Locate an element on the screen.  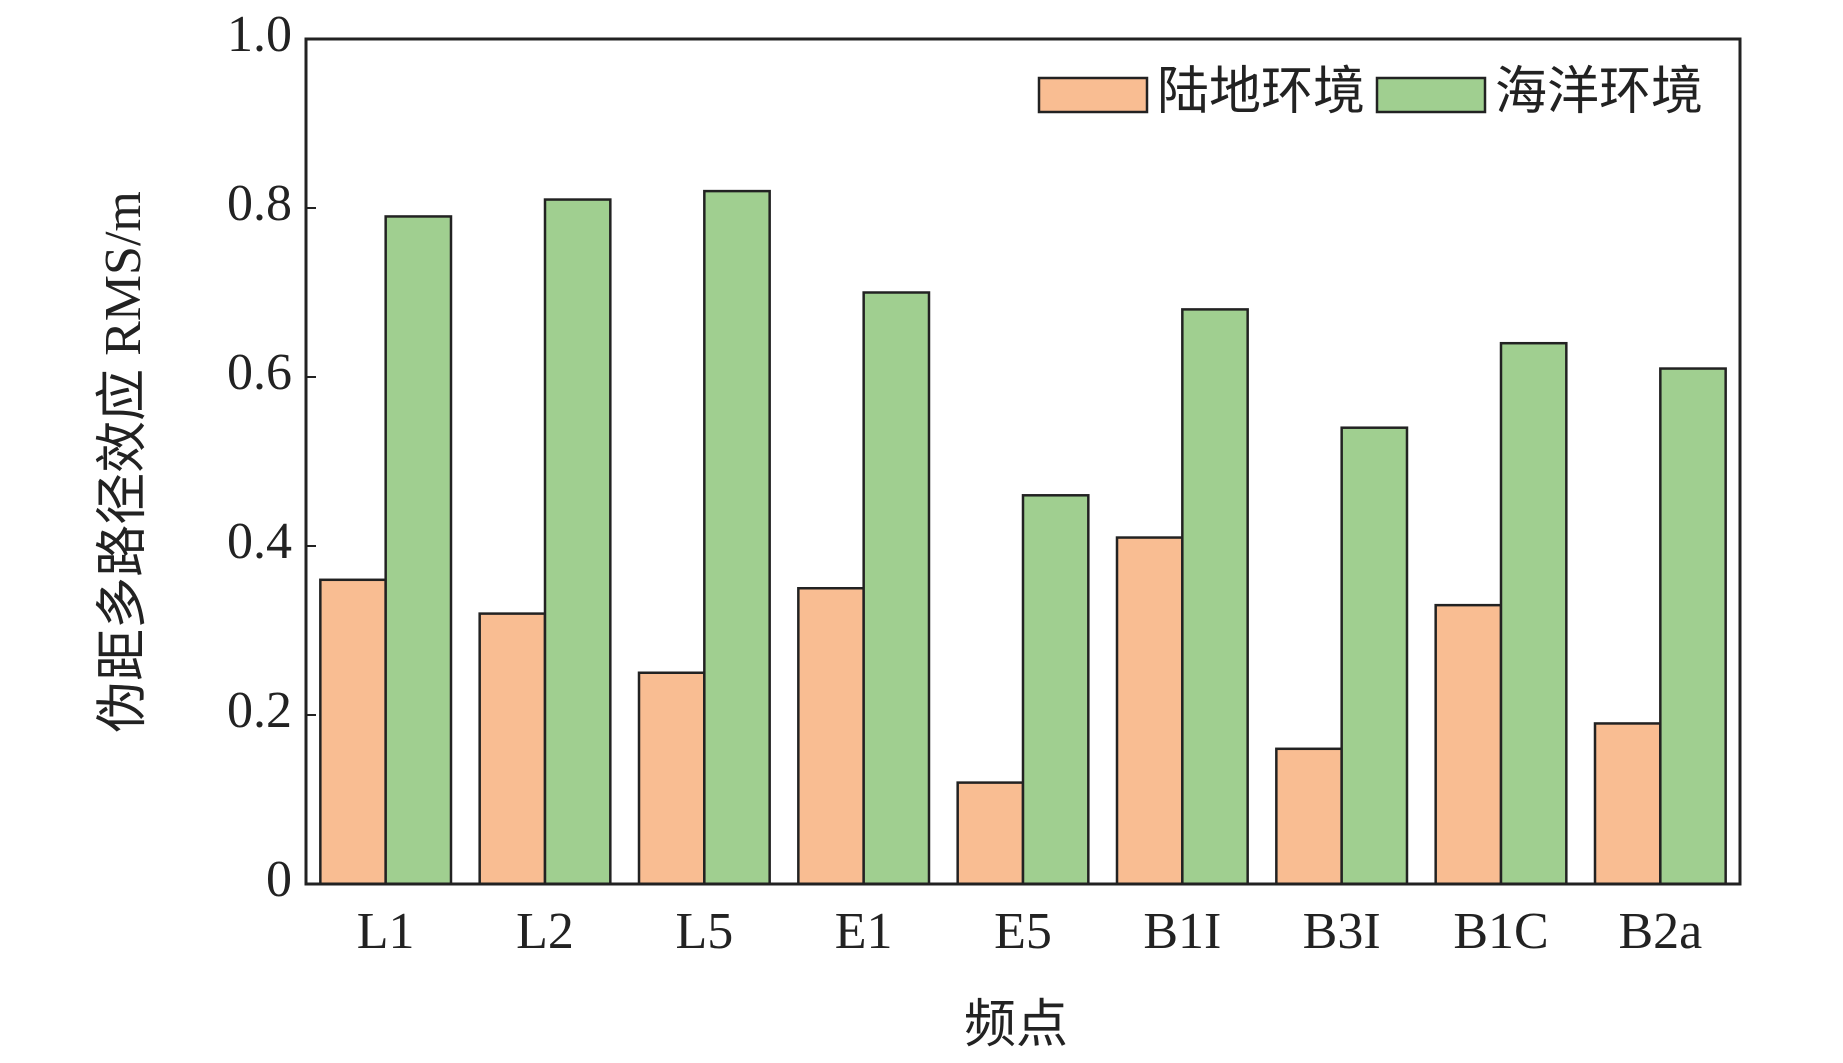
legend-label: 海洋环境 is located at coordinates (1599, 92).